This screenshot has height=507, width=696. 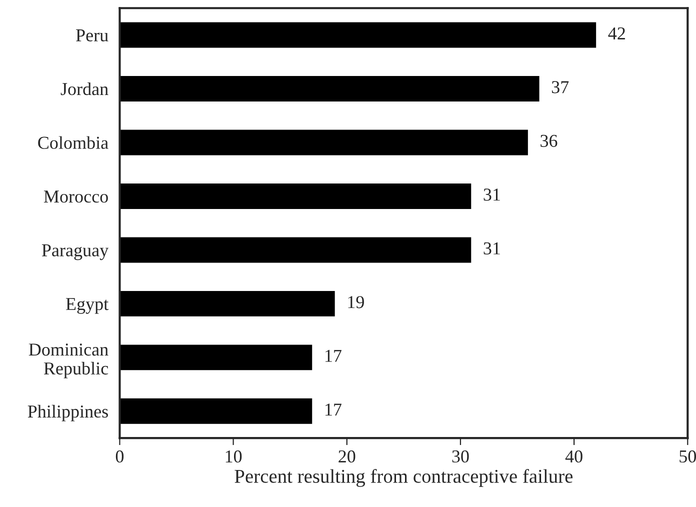 I want to click on x-tick-label: 0, so click(x=120, y=456).